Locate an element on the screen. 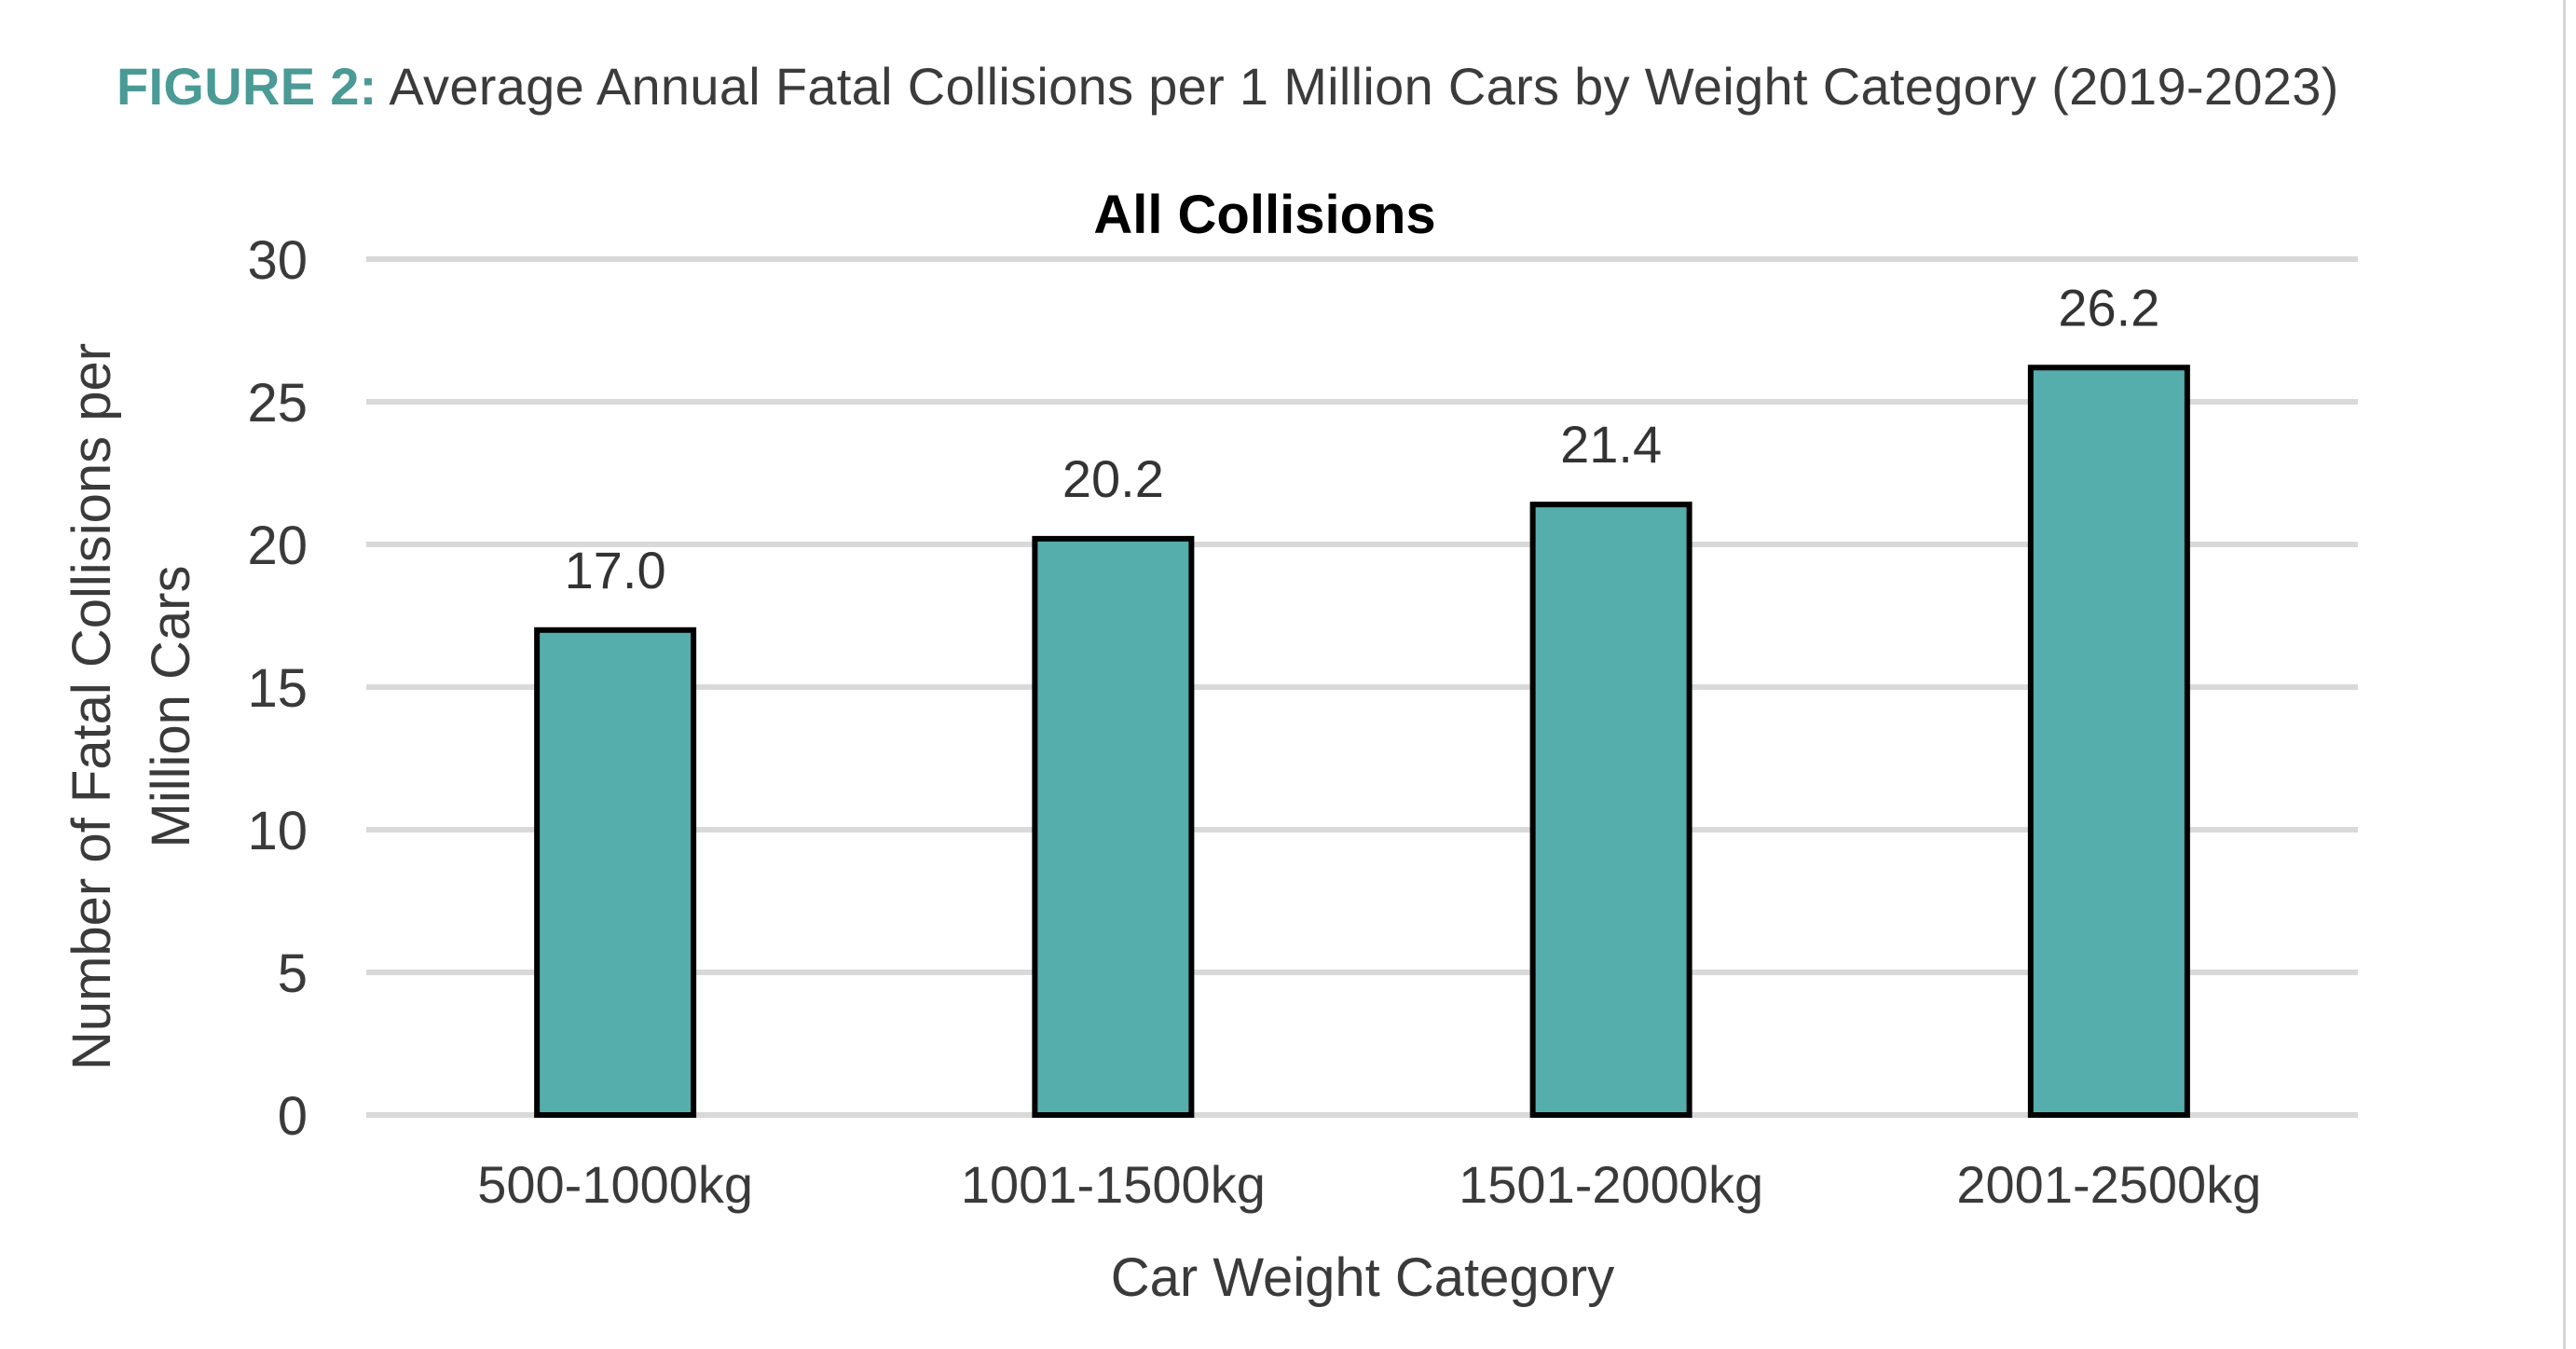 The image size is (2576, 1349). y-tick-label: 5 is located at coordinates (293, 973).